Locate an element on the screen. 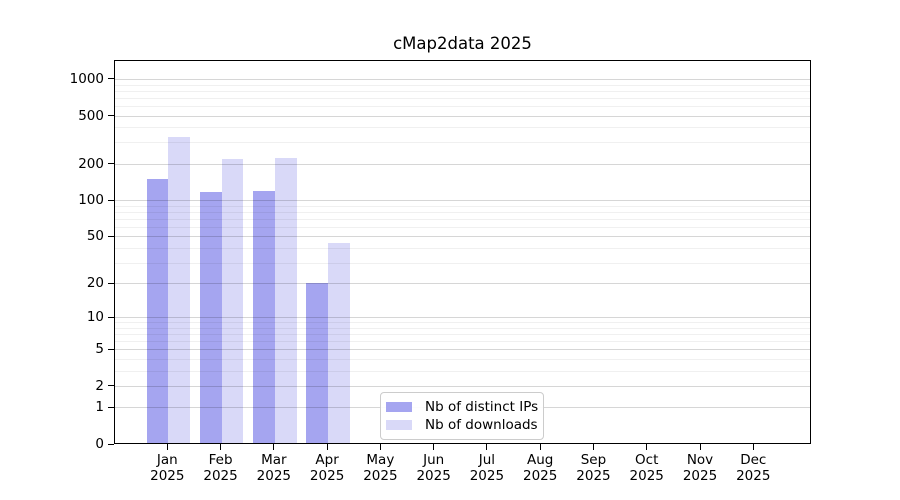 Image resolution: width=900 pixels, height=500 pixels. legend-item-downloads: Nb of downloads is located at coordinates (462, 425).